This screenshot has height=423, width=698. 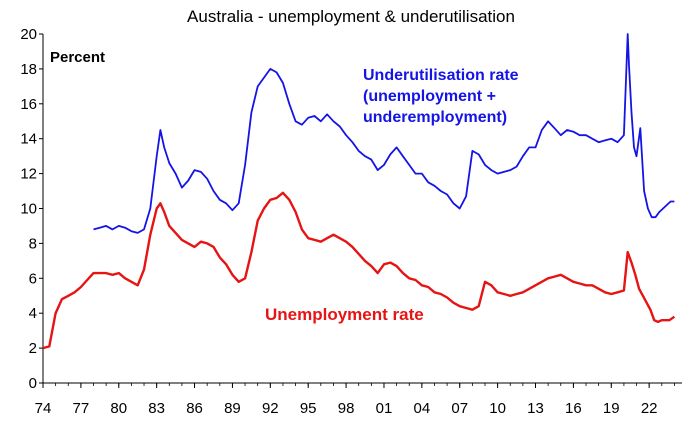 What do you see at coordinates (77, 57) in the screenshot?
I see `y-axis-label: Percent` at bounding box center [77, 57].